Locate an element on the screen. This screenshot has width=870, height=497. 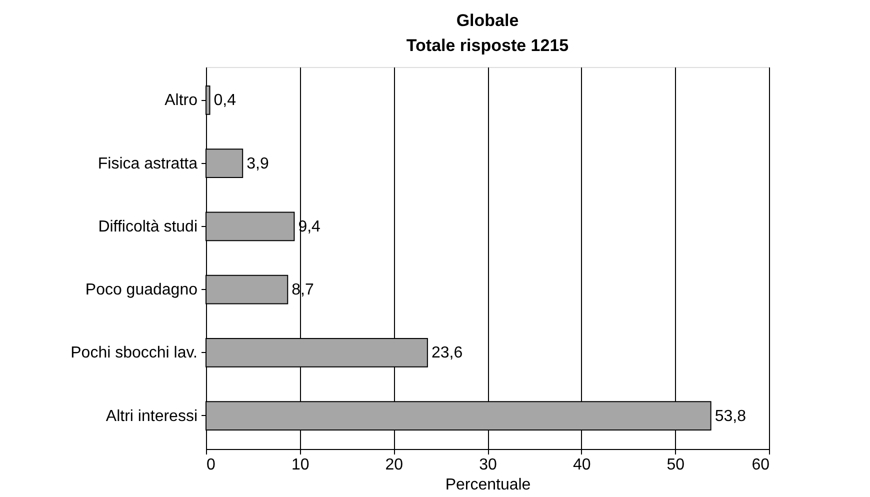
y-tick-label: Altro is located at coordinates (181, 101).